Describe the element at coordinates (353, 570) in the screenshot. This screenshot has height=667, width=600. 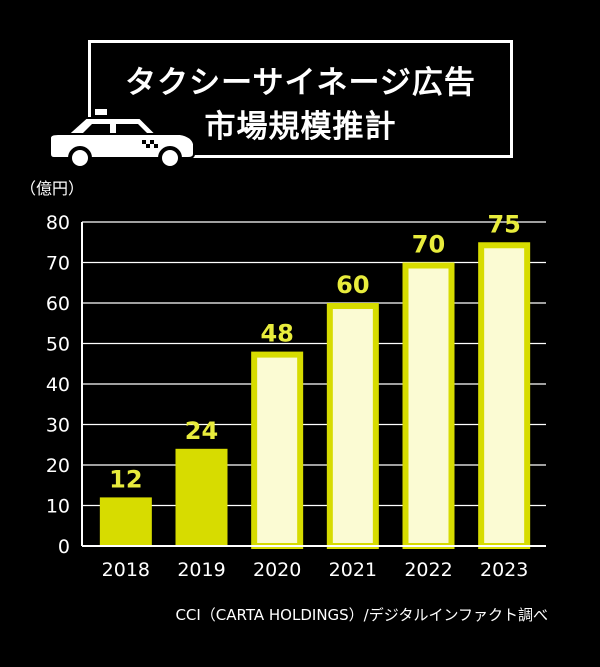
I see `x-tick-label-2021: 2021` at that location.